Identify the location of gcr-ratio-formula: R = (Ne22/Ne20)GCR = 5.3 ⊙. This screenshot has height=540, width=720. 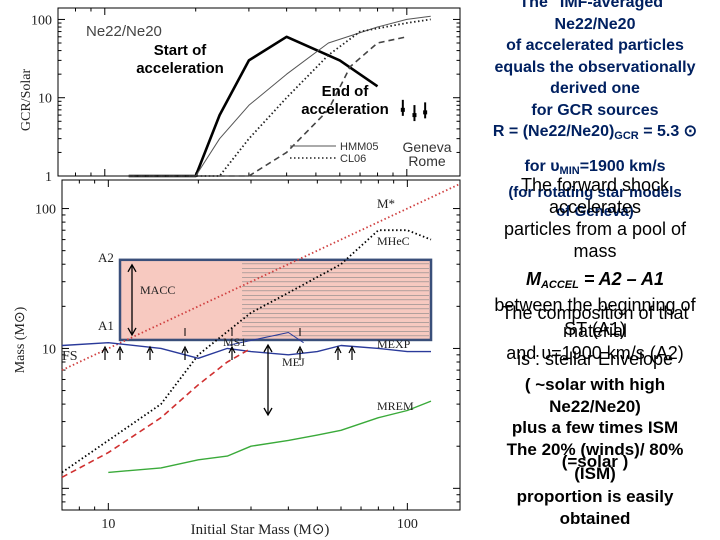
(595, 134).